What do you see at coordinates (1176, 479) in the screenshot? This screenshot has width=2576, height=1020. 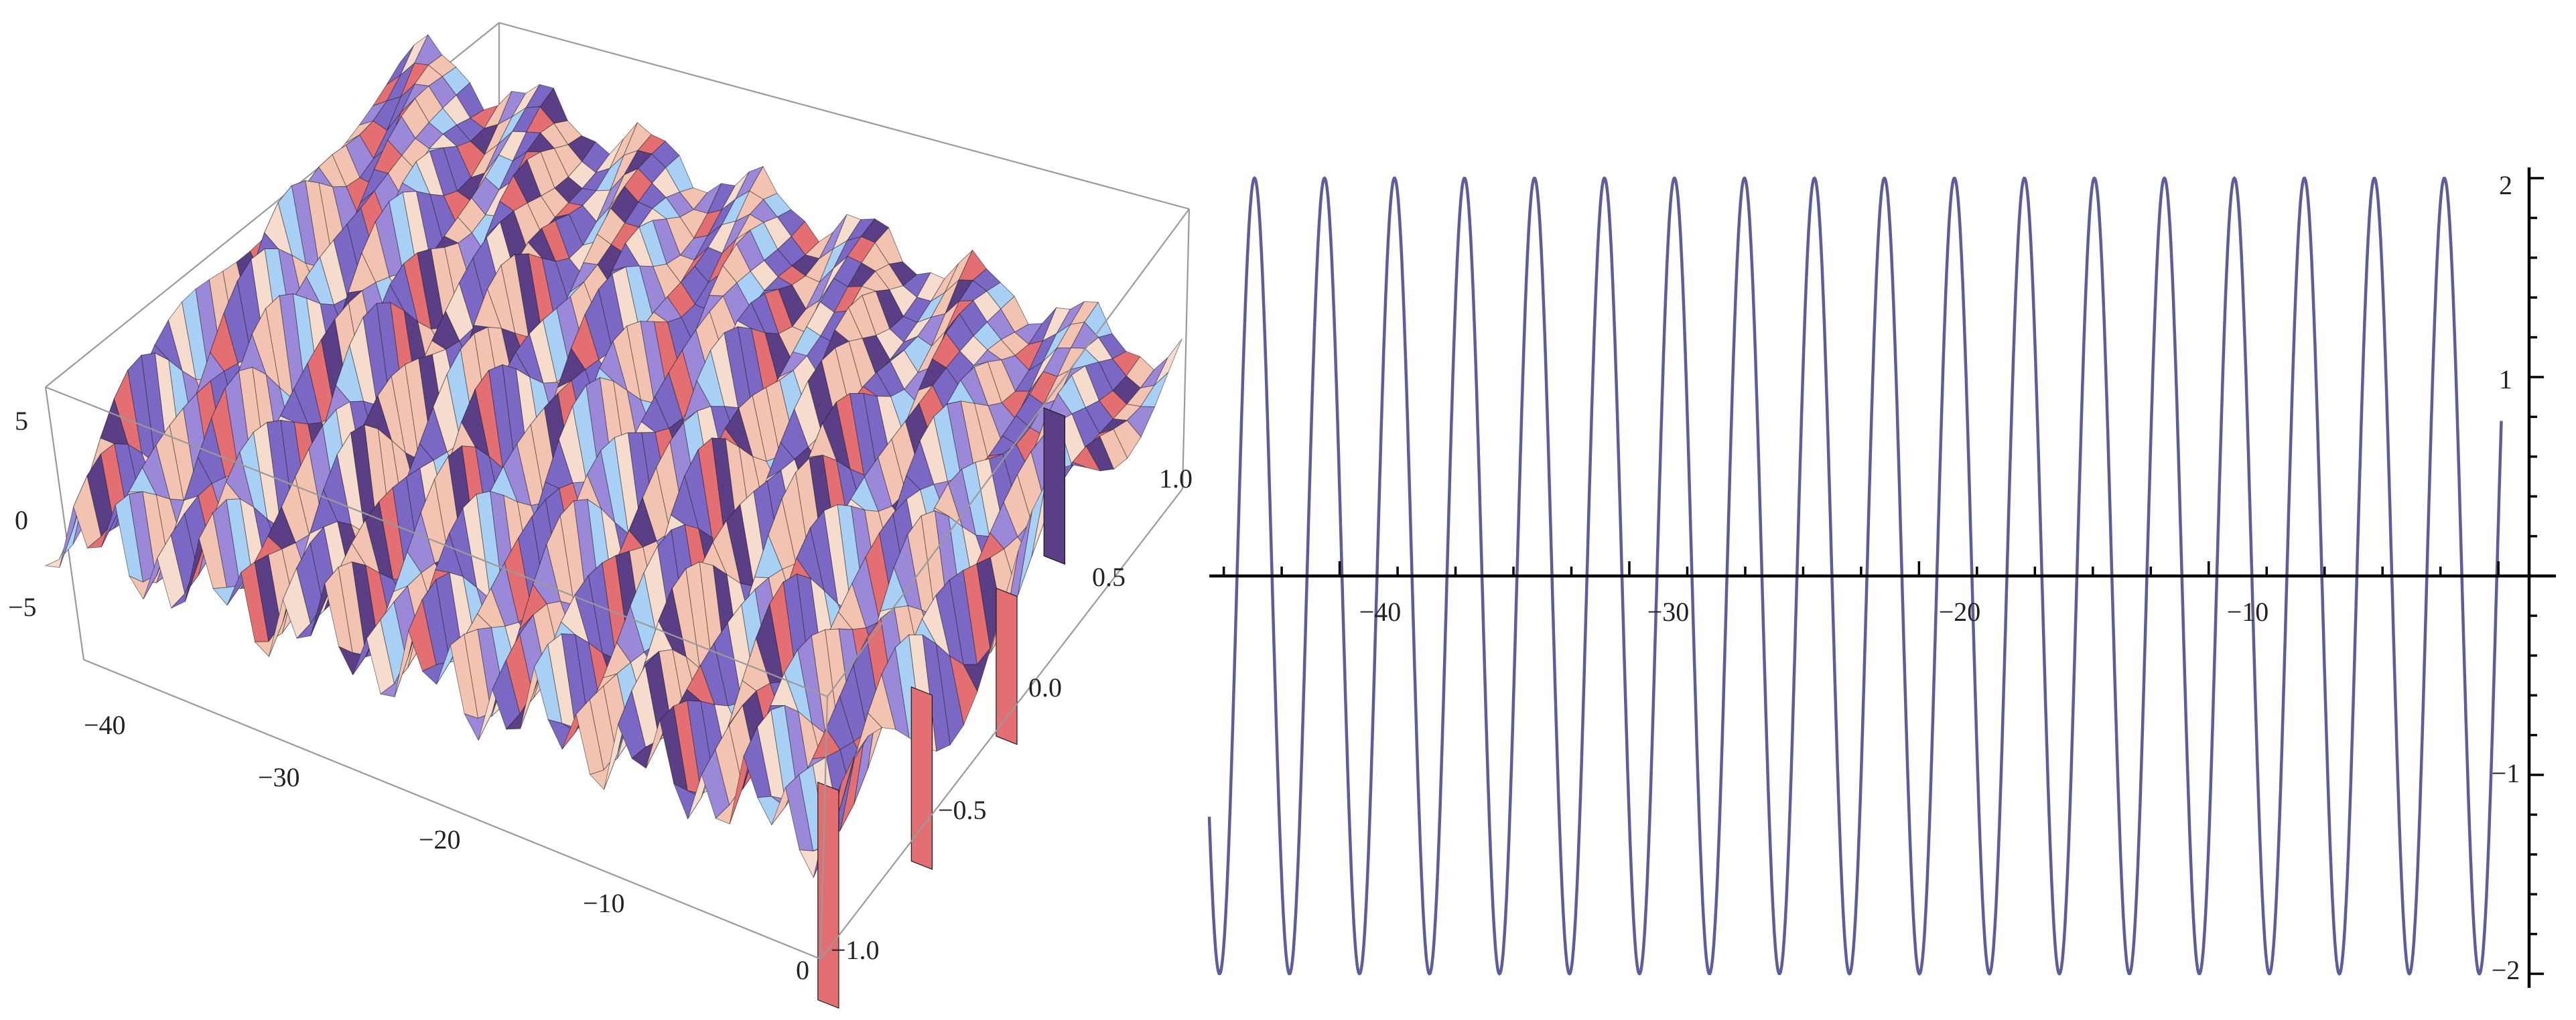 I see `y-tick-label: 1.0` at bounding box center [1176, 479].